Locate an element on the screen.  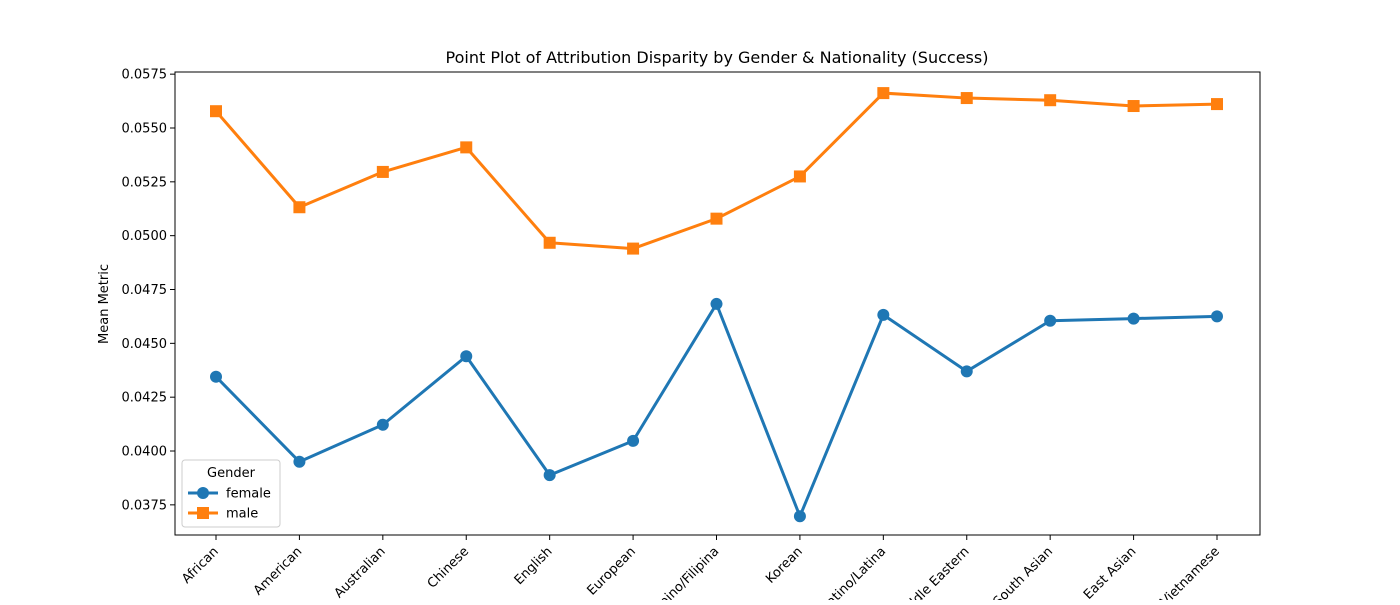
y-tick-label: 0.0500 is located at coordinates (145, 236).